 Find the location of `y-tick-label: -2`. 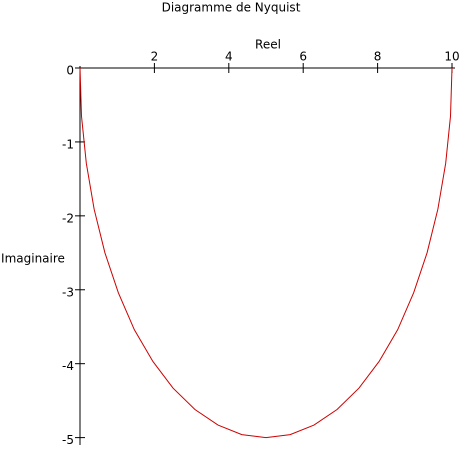

y-tick-label: -2 is located at coordinates (68, 218).